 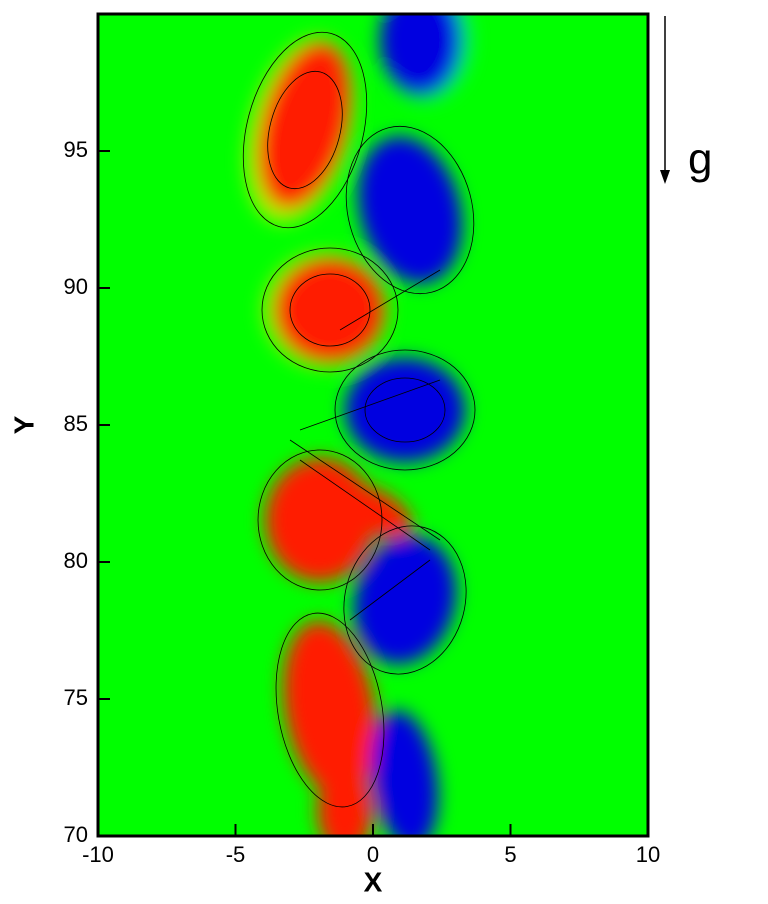 I want to click on y-tick-label: 90, so click(x=76, y=286).